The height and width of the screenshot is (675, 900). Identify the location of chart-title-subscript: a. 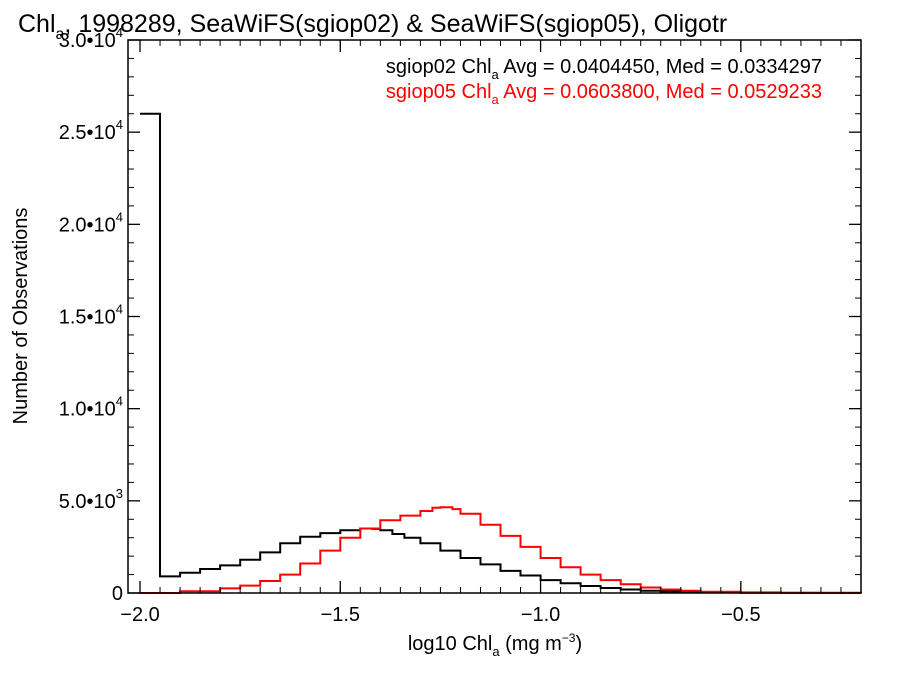
(60, 34).